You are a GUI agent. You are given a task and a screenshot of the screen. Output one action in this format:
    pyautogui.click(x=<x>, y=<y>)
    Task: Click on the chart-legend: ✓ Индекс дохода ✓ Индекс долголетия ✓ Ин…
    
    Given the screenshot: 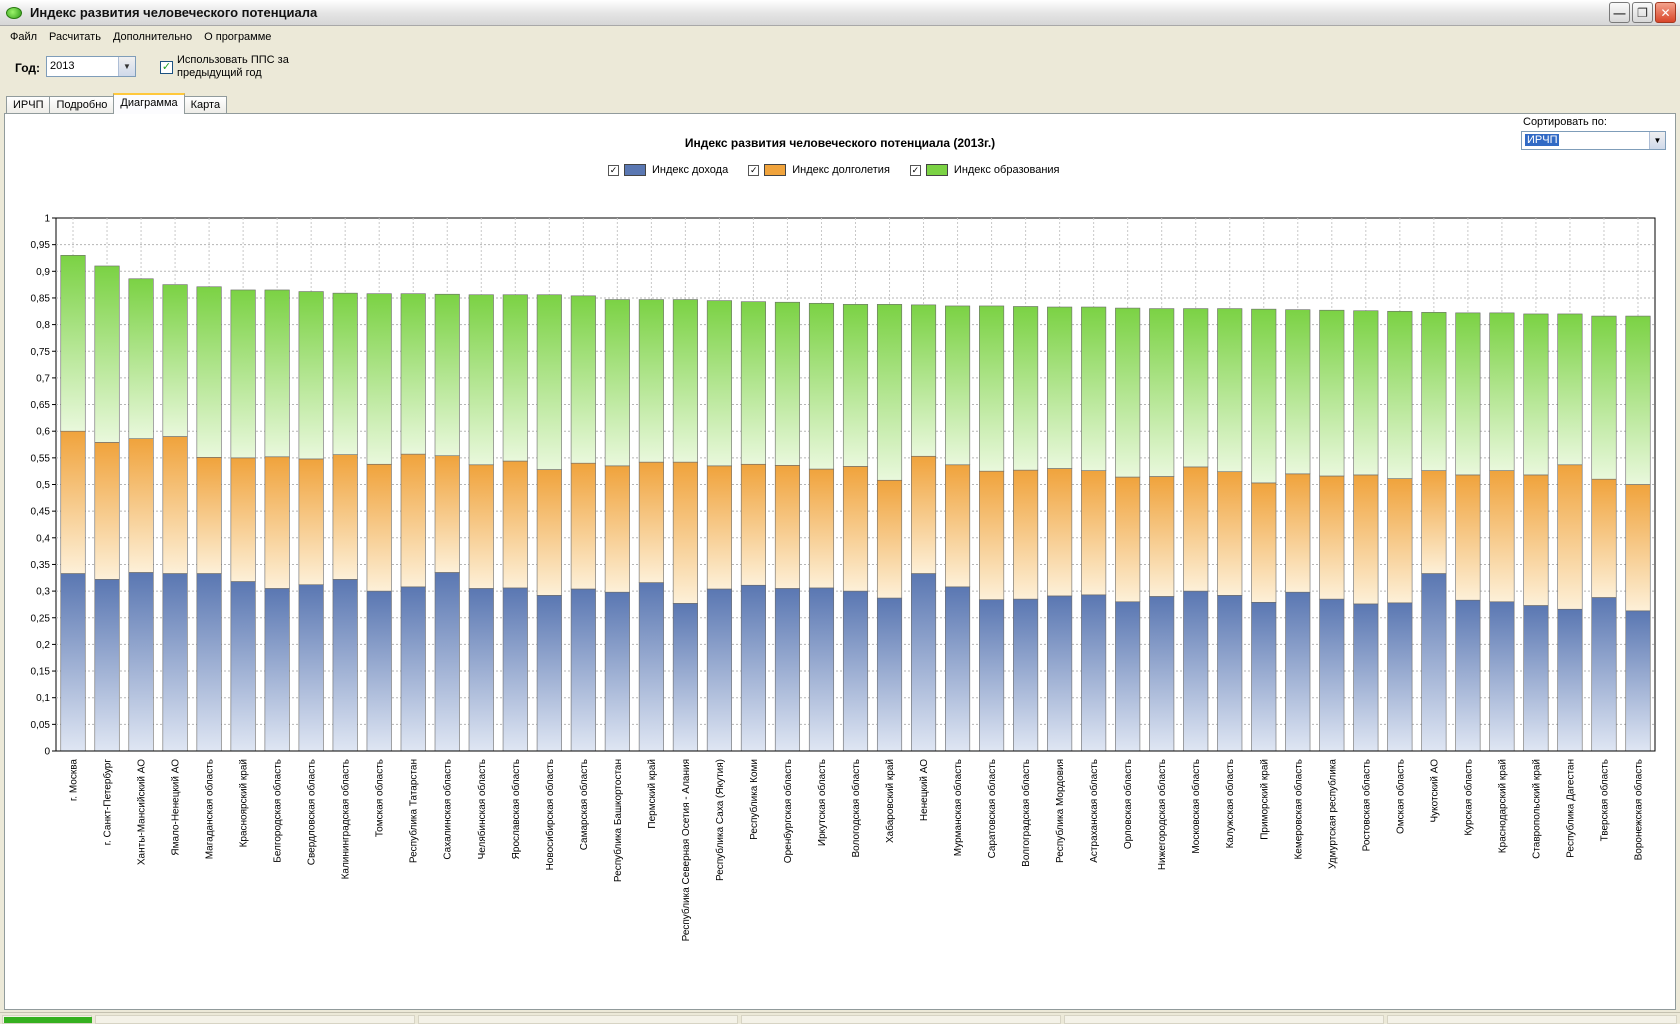 What is the action you would take?
    pyautogui.click(x=844, y=170)
    